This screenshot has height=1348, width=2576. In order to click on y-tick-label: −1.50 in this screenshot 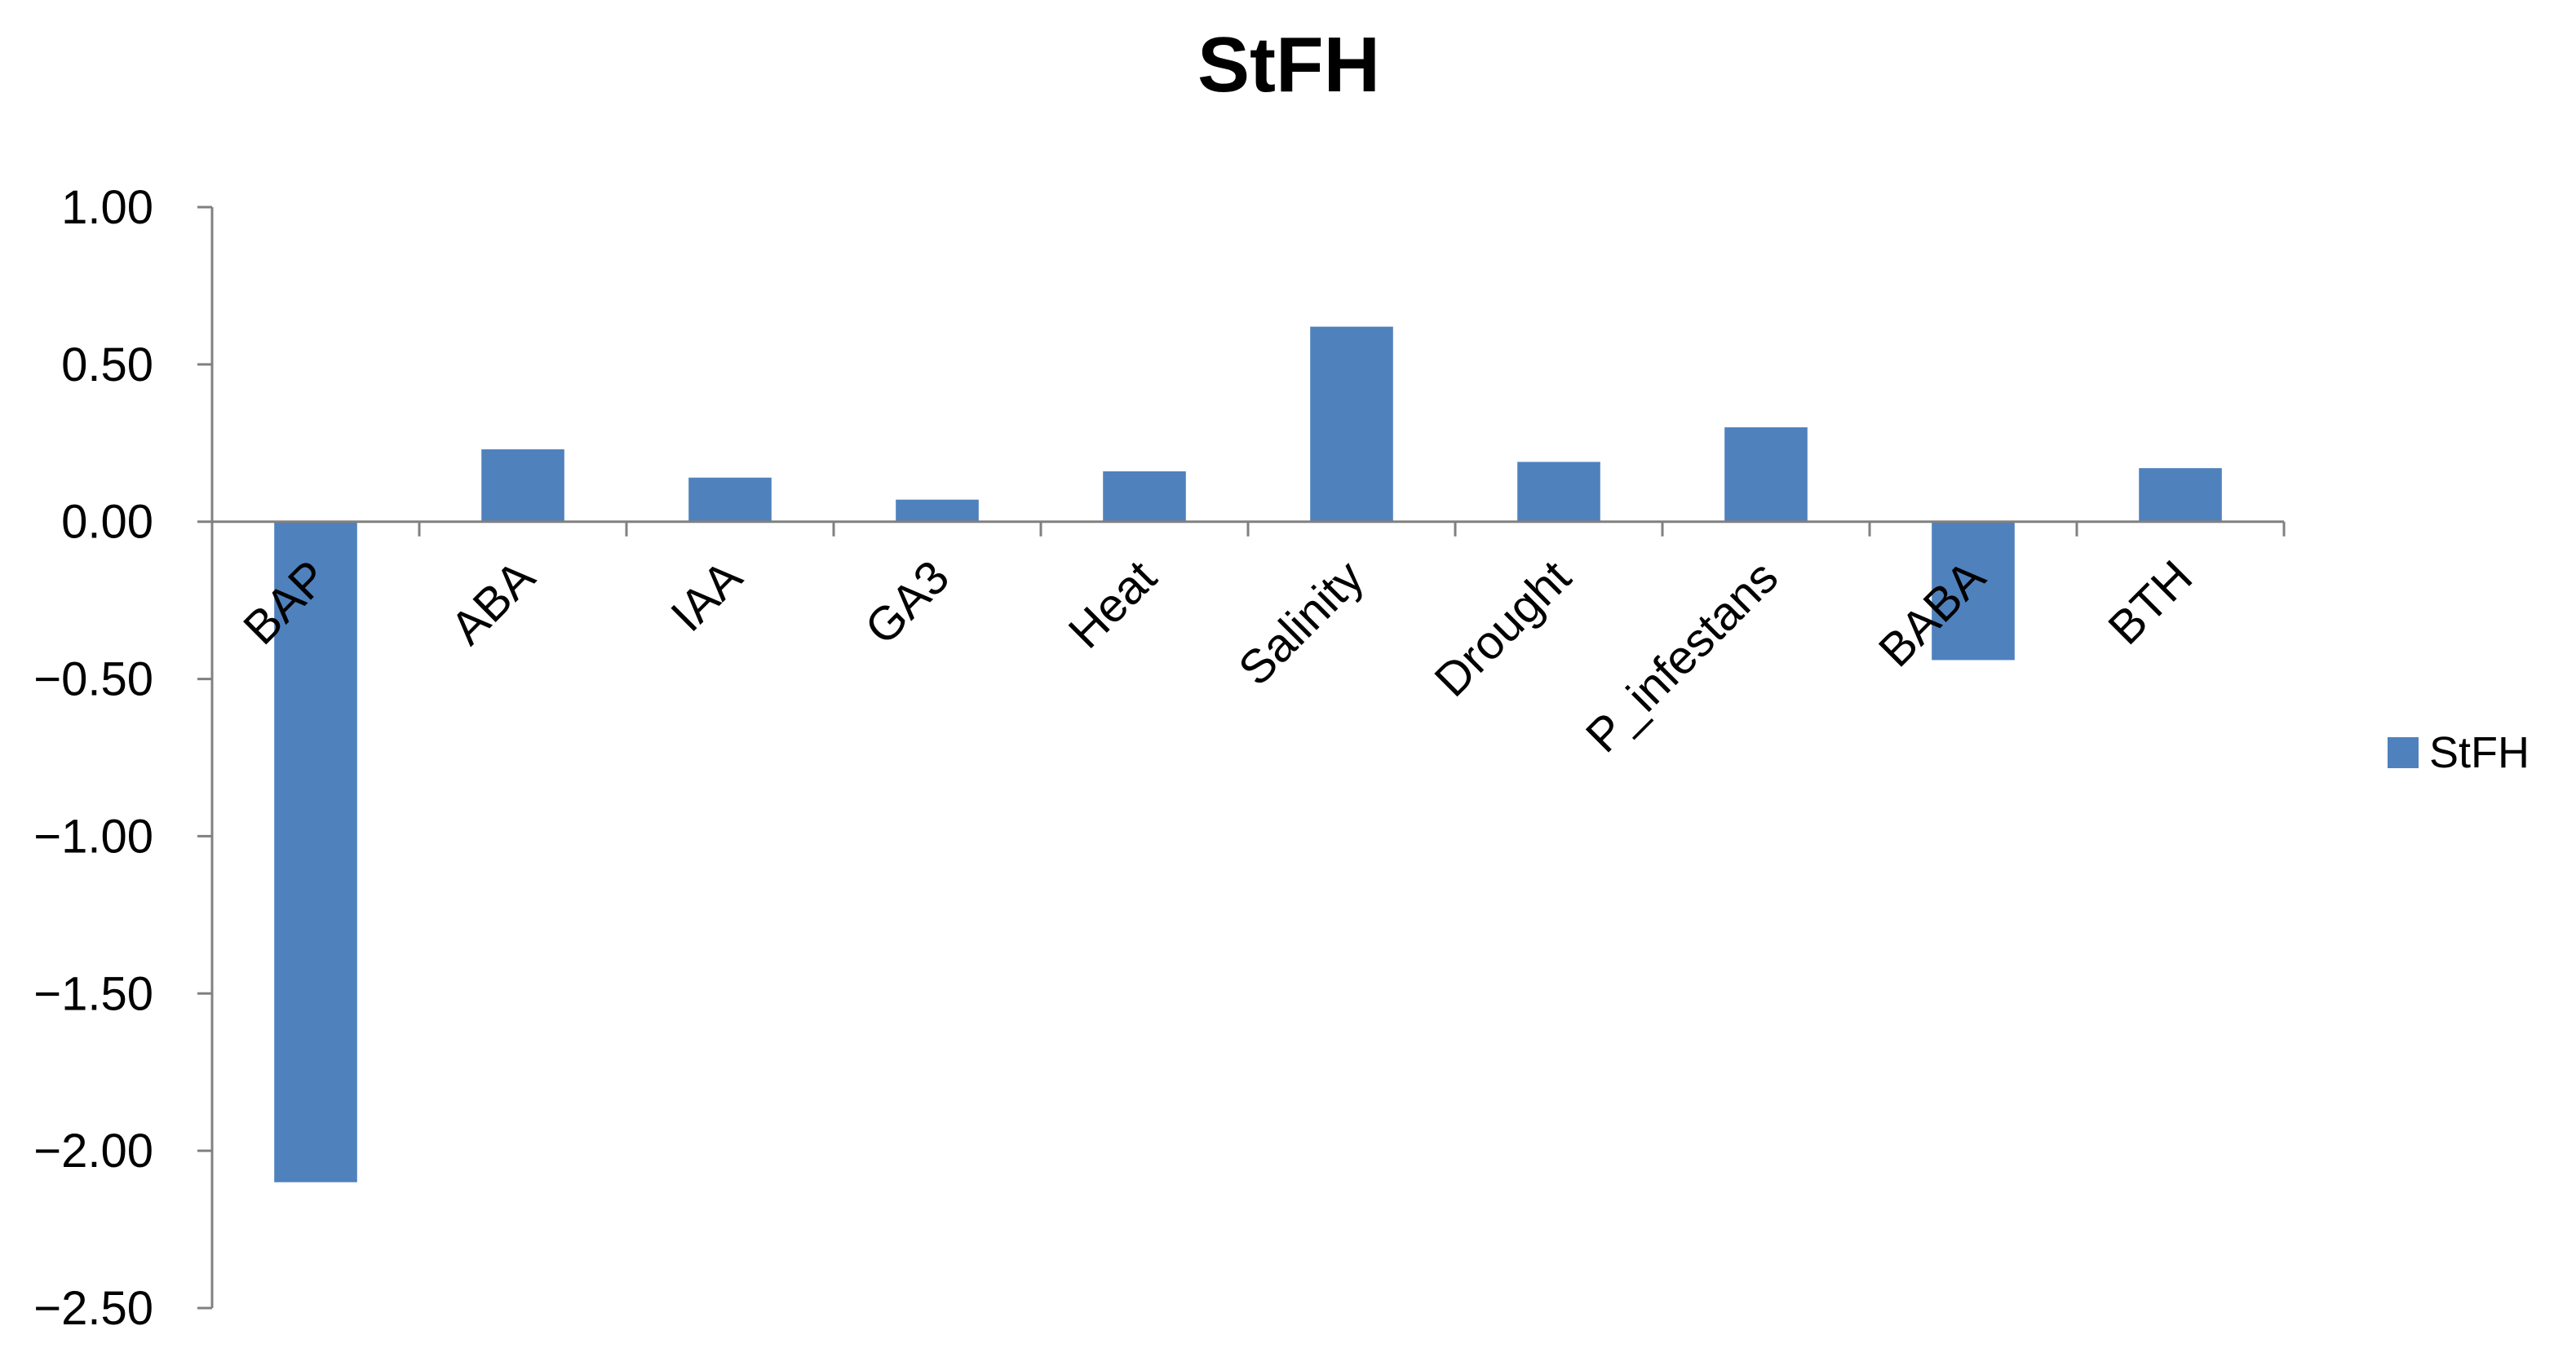, I will do `click(93, 994)`.